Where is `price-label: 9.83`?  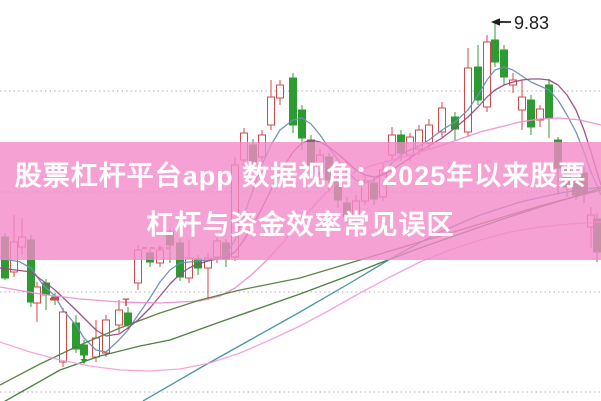
price-label: 9.83 is located at coordinates (531, 23).